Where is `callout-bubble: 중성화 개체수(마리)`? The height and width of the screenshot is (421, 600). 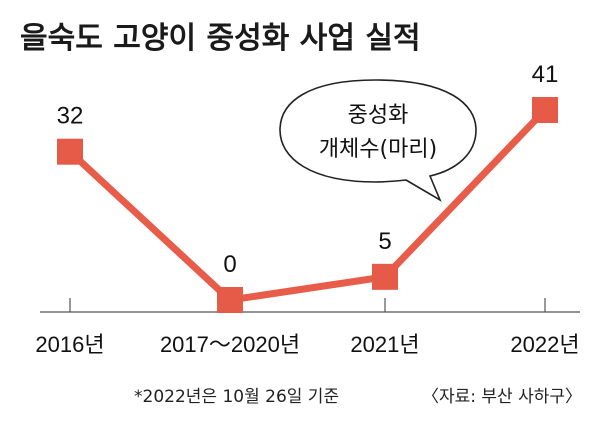
callout-bubble: 중성화 개체수(마리) is located at coordinates (378, 140).